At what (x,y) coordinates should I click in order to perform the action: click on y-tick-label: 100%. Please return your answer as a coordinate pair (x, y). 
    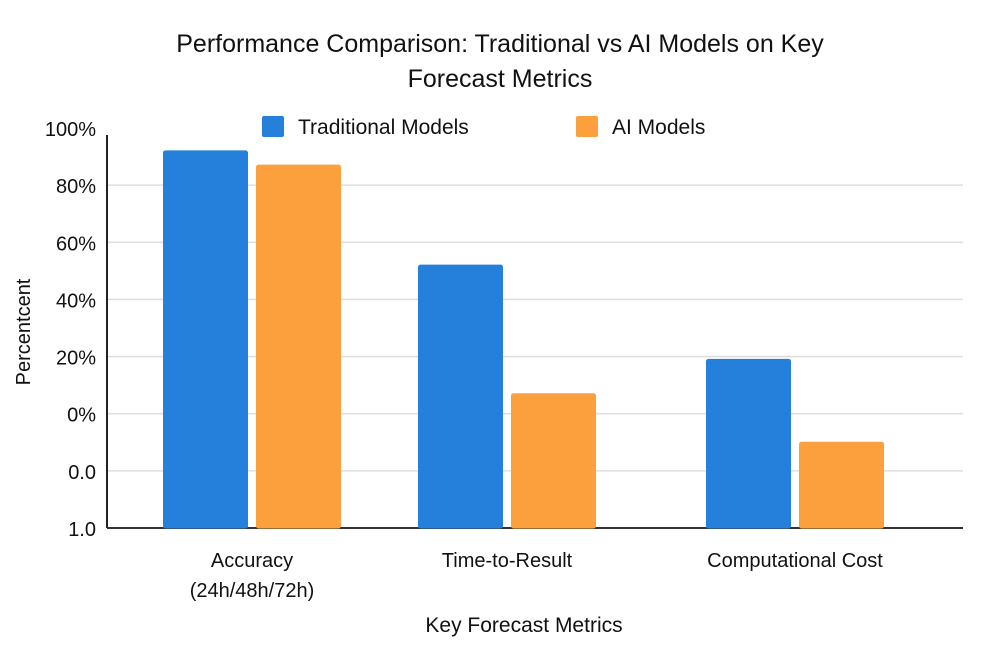
    Looking at the image, I should click on (70, 130).